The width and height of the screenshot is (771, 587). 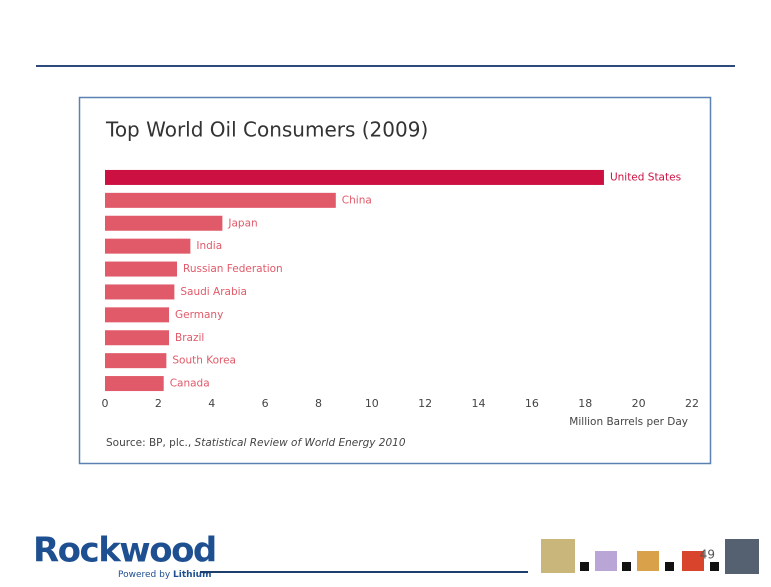 I want to click on x-tick-label: 2, so click(x=158, y=403).